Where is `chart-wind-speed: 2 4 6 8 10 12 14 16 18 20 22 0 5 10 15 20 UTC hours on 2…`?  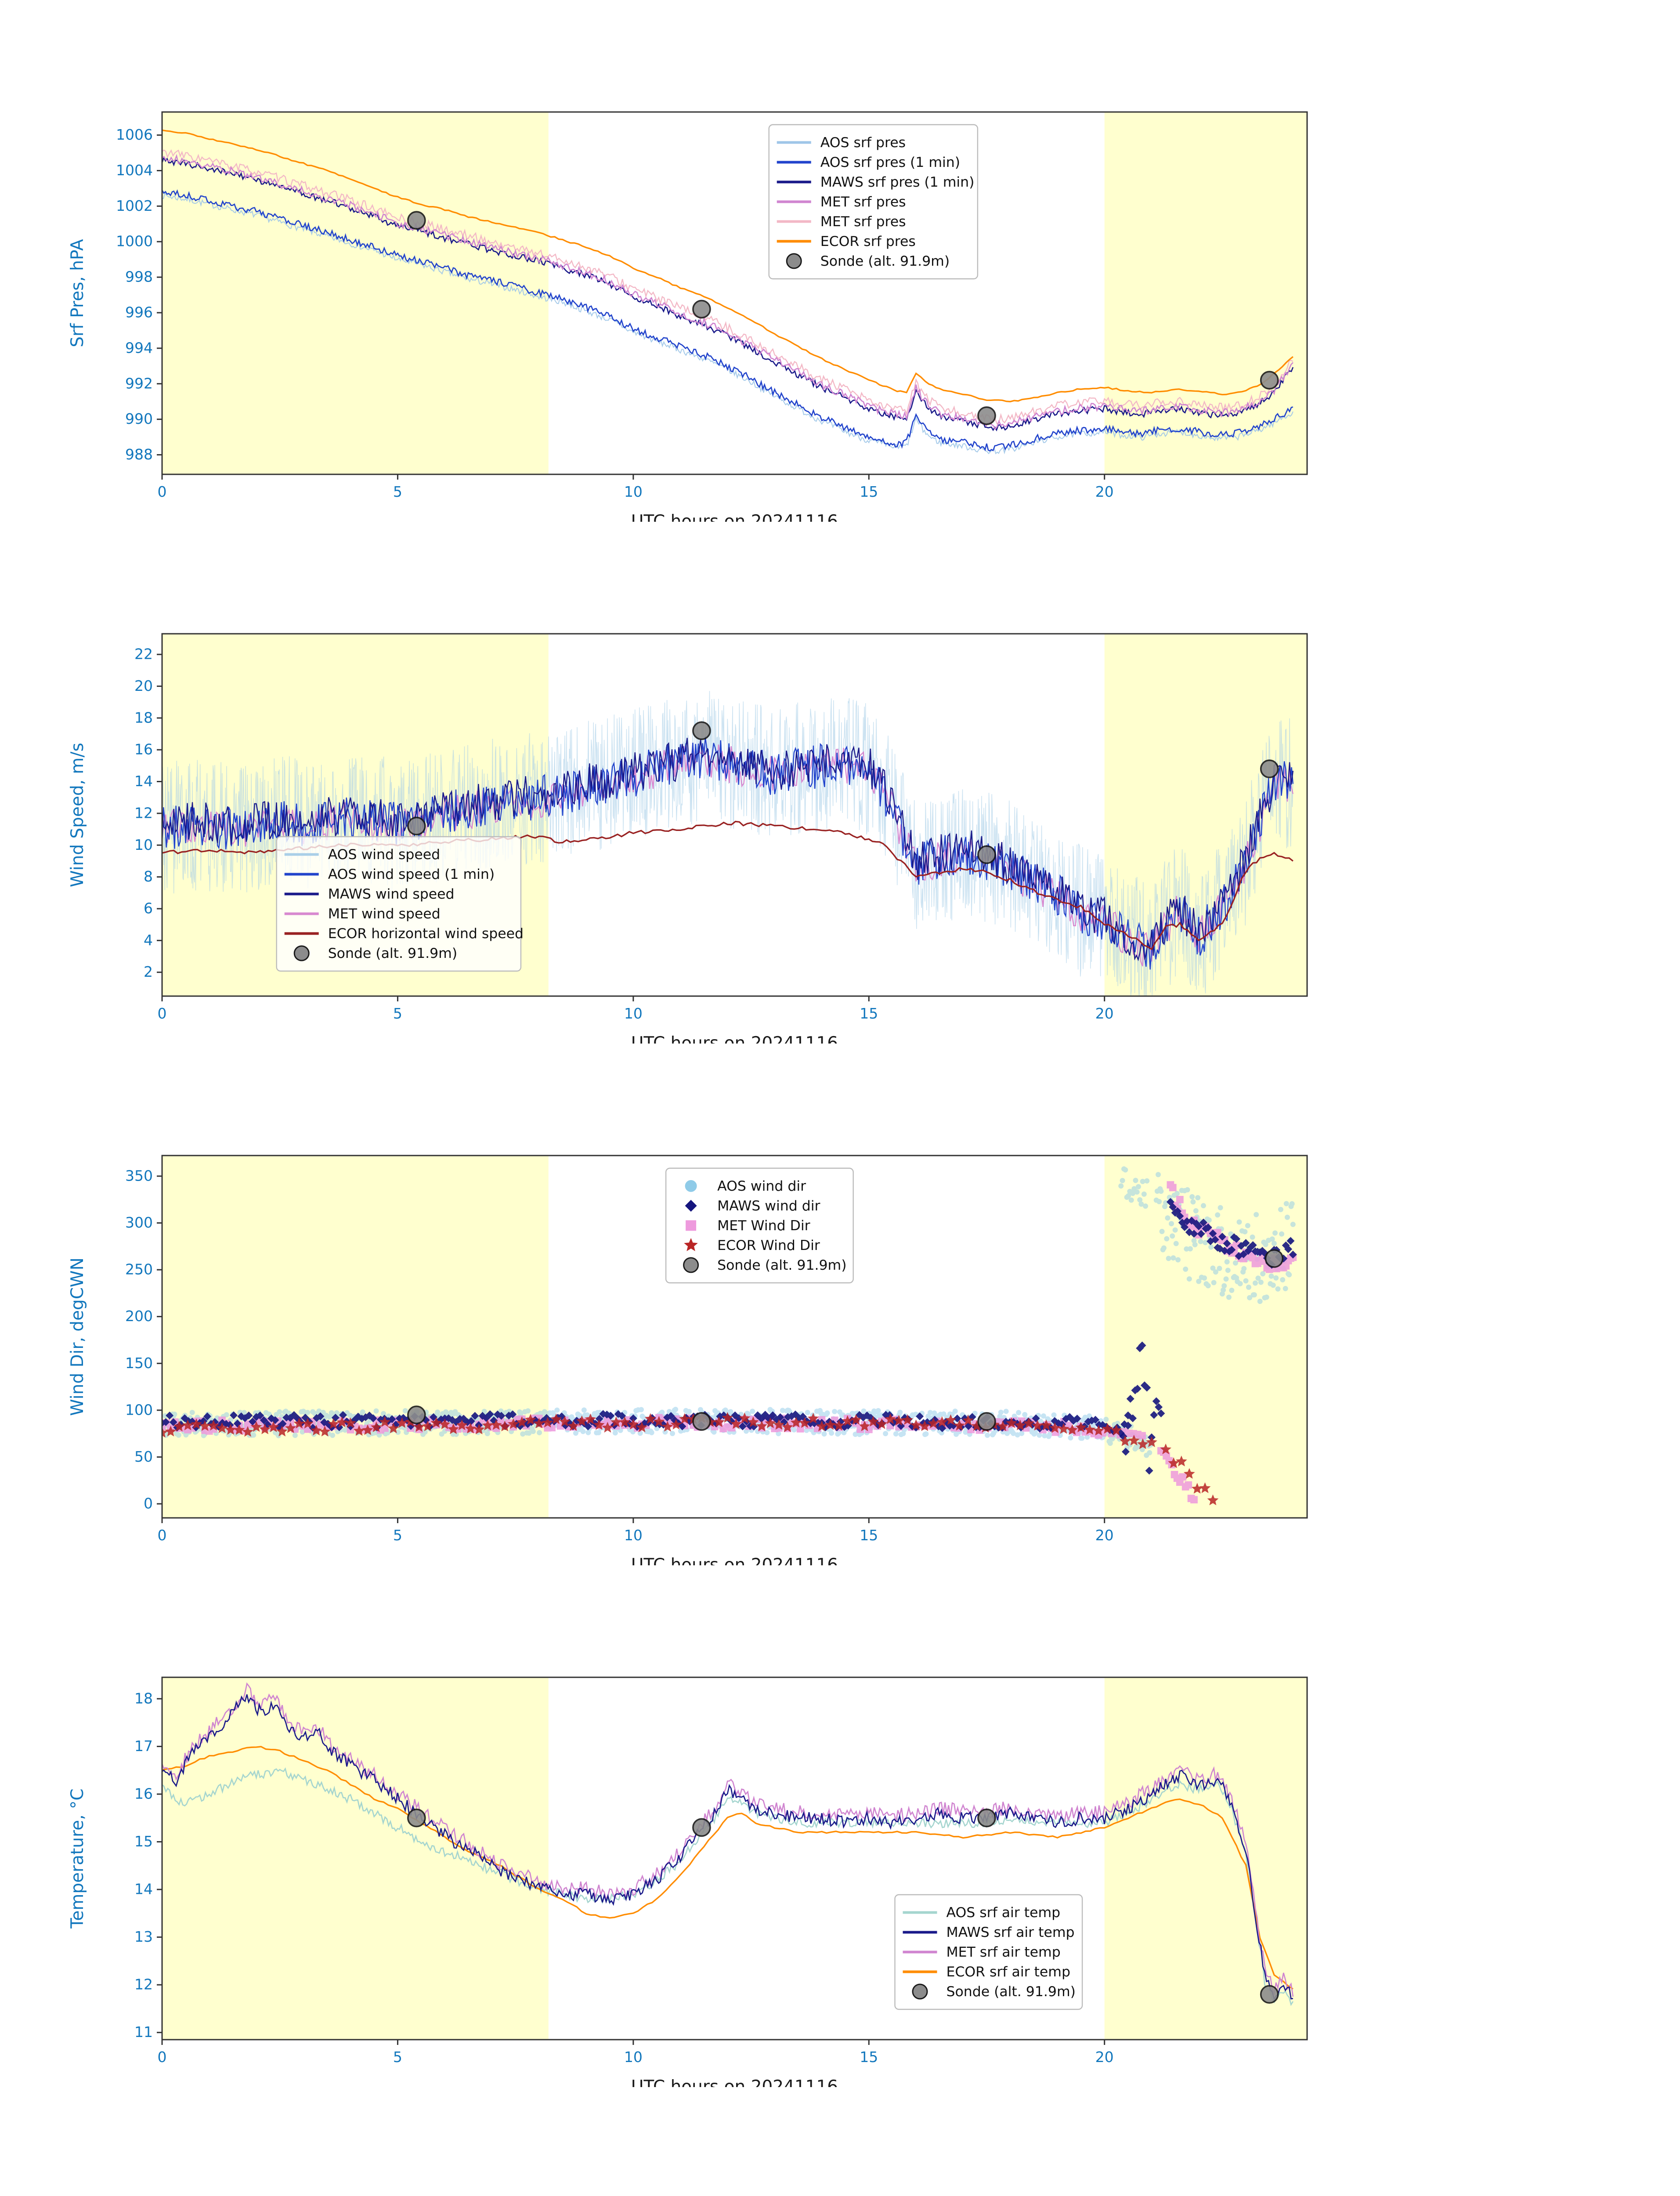 chart-wind-speed: 2 4 6 8 10 12 14 16 18 20 22 0 5 10 15 20 UTC hours on 2… is located at coordinates (688, 839).